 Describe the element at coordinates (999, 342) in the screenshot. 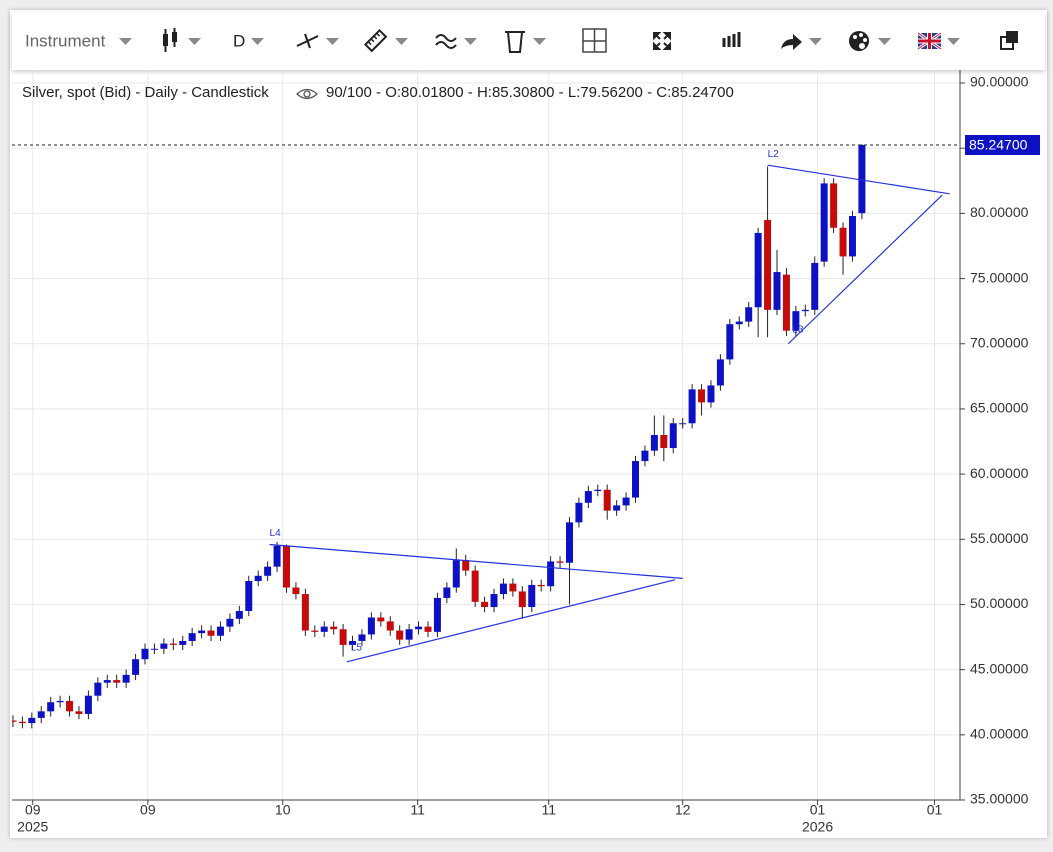

I see `y-tick-label: 70.00000` at that location.